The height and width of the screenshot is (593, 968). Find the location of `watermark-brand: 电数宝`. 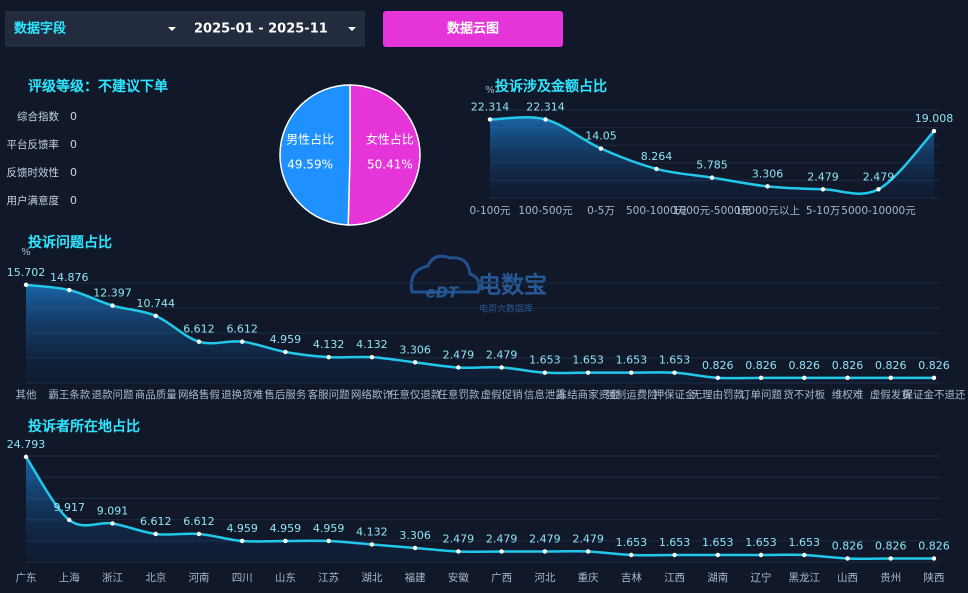

watermark-brand: 电数宝 is located at coordinates (512, 285).